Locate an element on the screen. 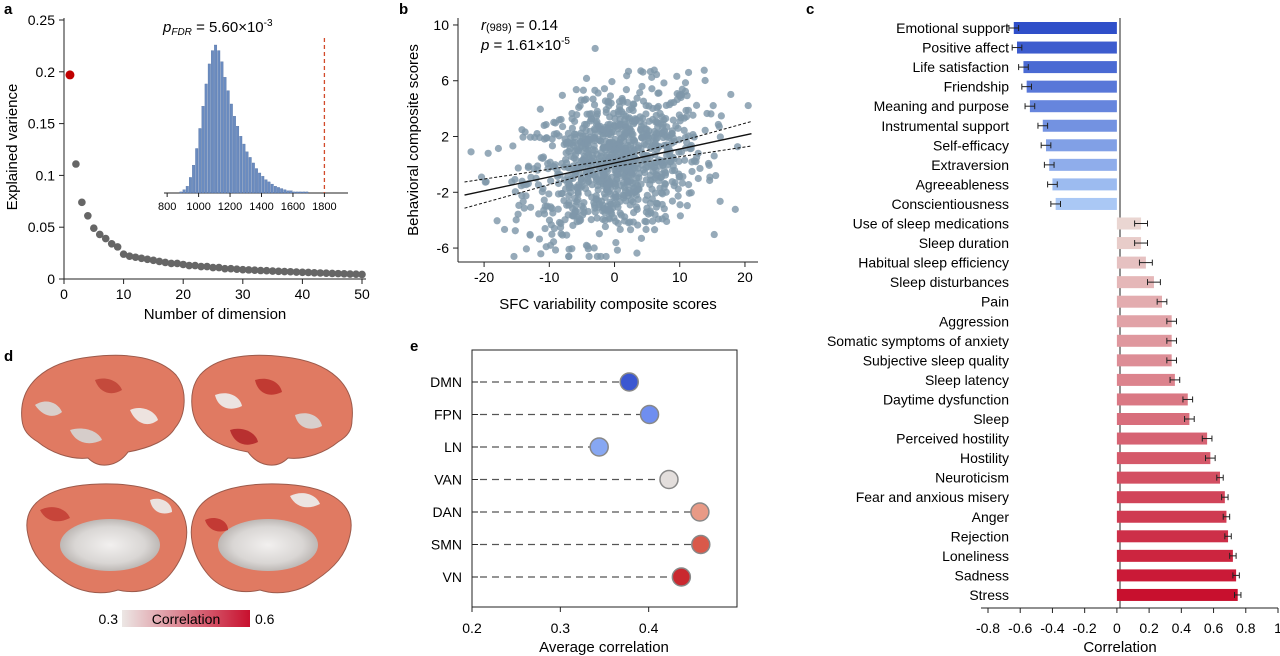 The height and width of the screenshot is (656, 1280). b-xtick-label: -20 is located at coordinates (484, 277).